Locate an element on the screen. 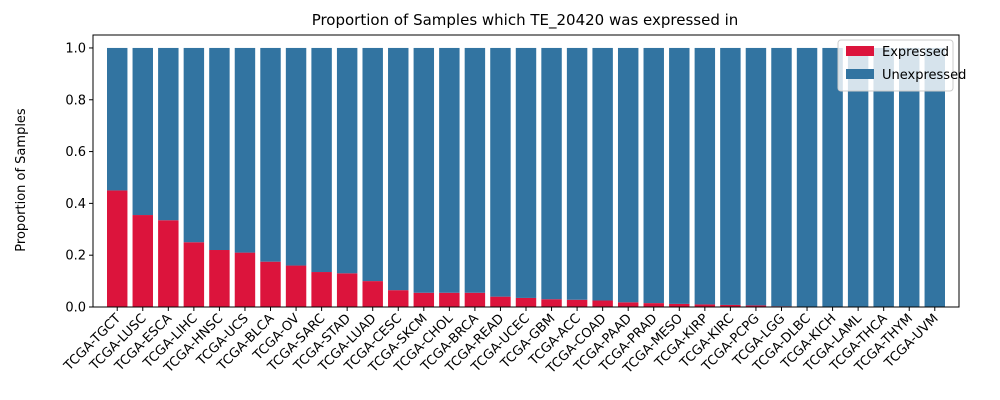  bar-unexpressed-tcga-laml is located at coordinates (858, 177).